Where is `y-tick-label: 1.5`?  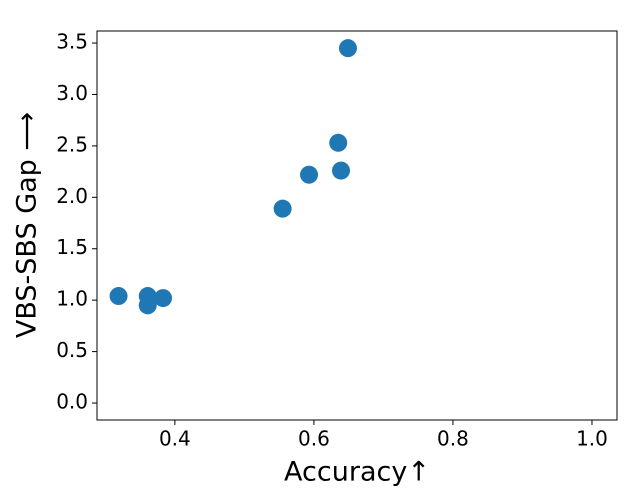
y-tick-label: 1.5 is located at coordinates (72, 247).